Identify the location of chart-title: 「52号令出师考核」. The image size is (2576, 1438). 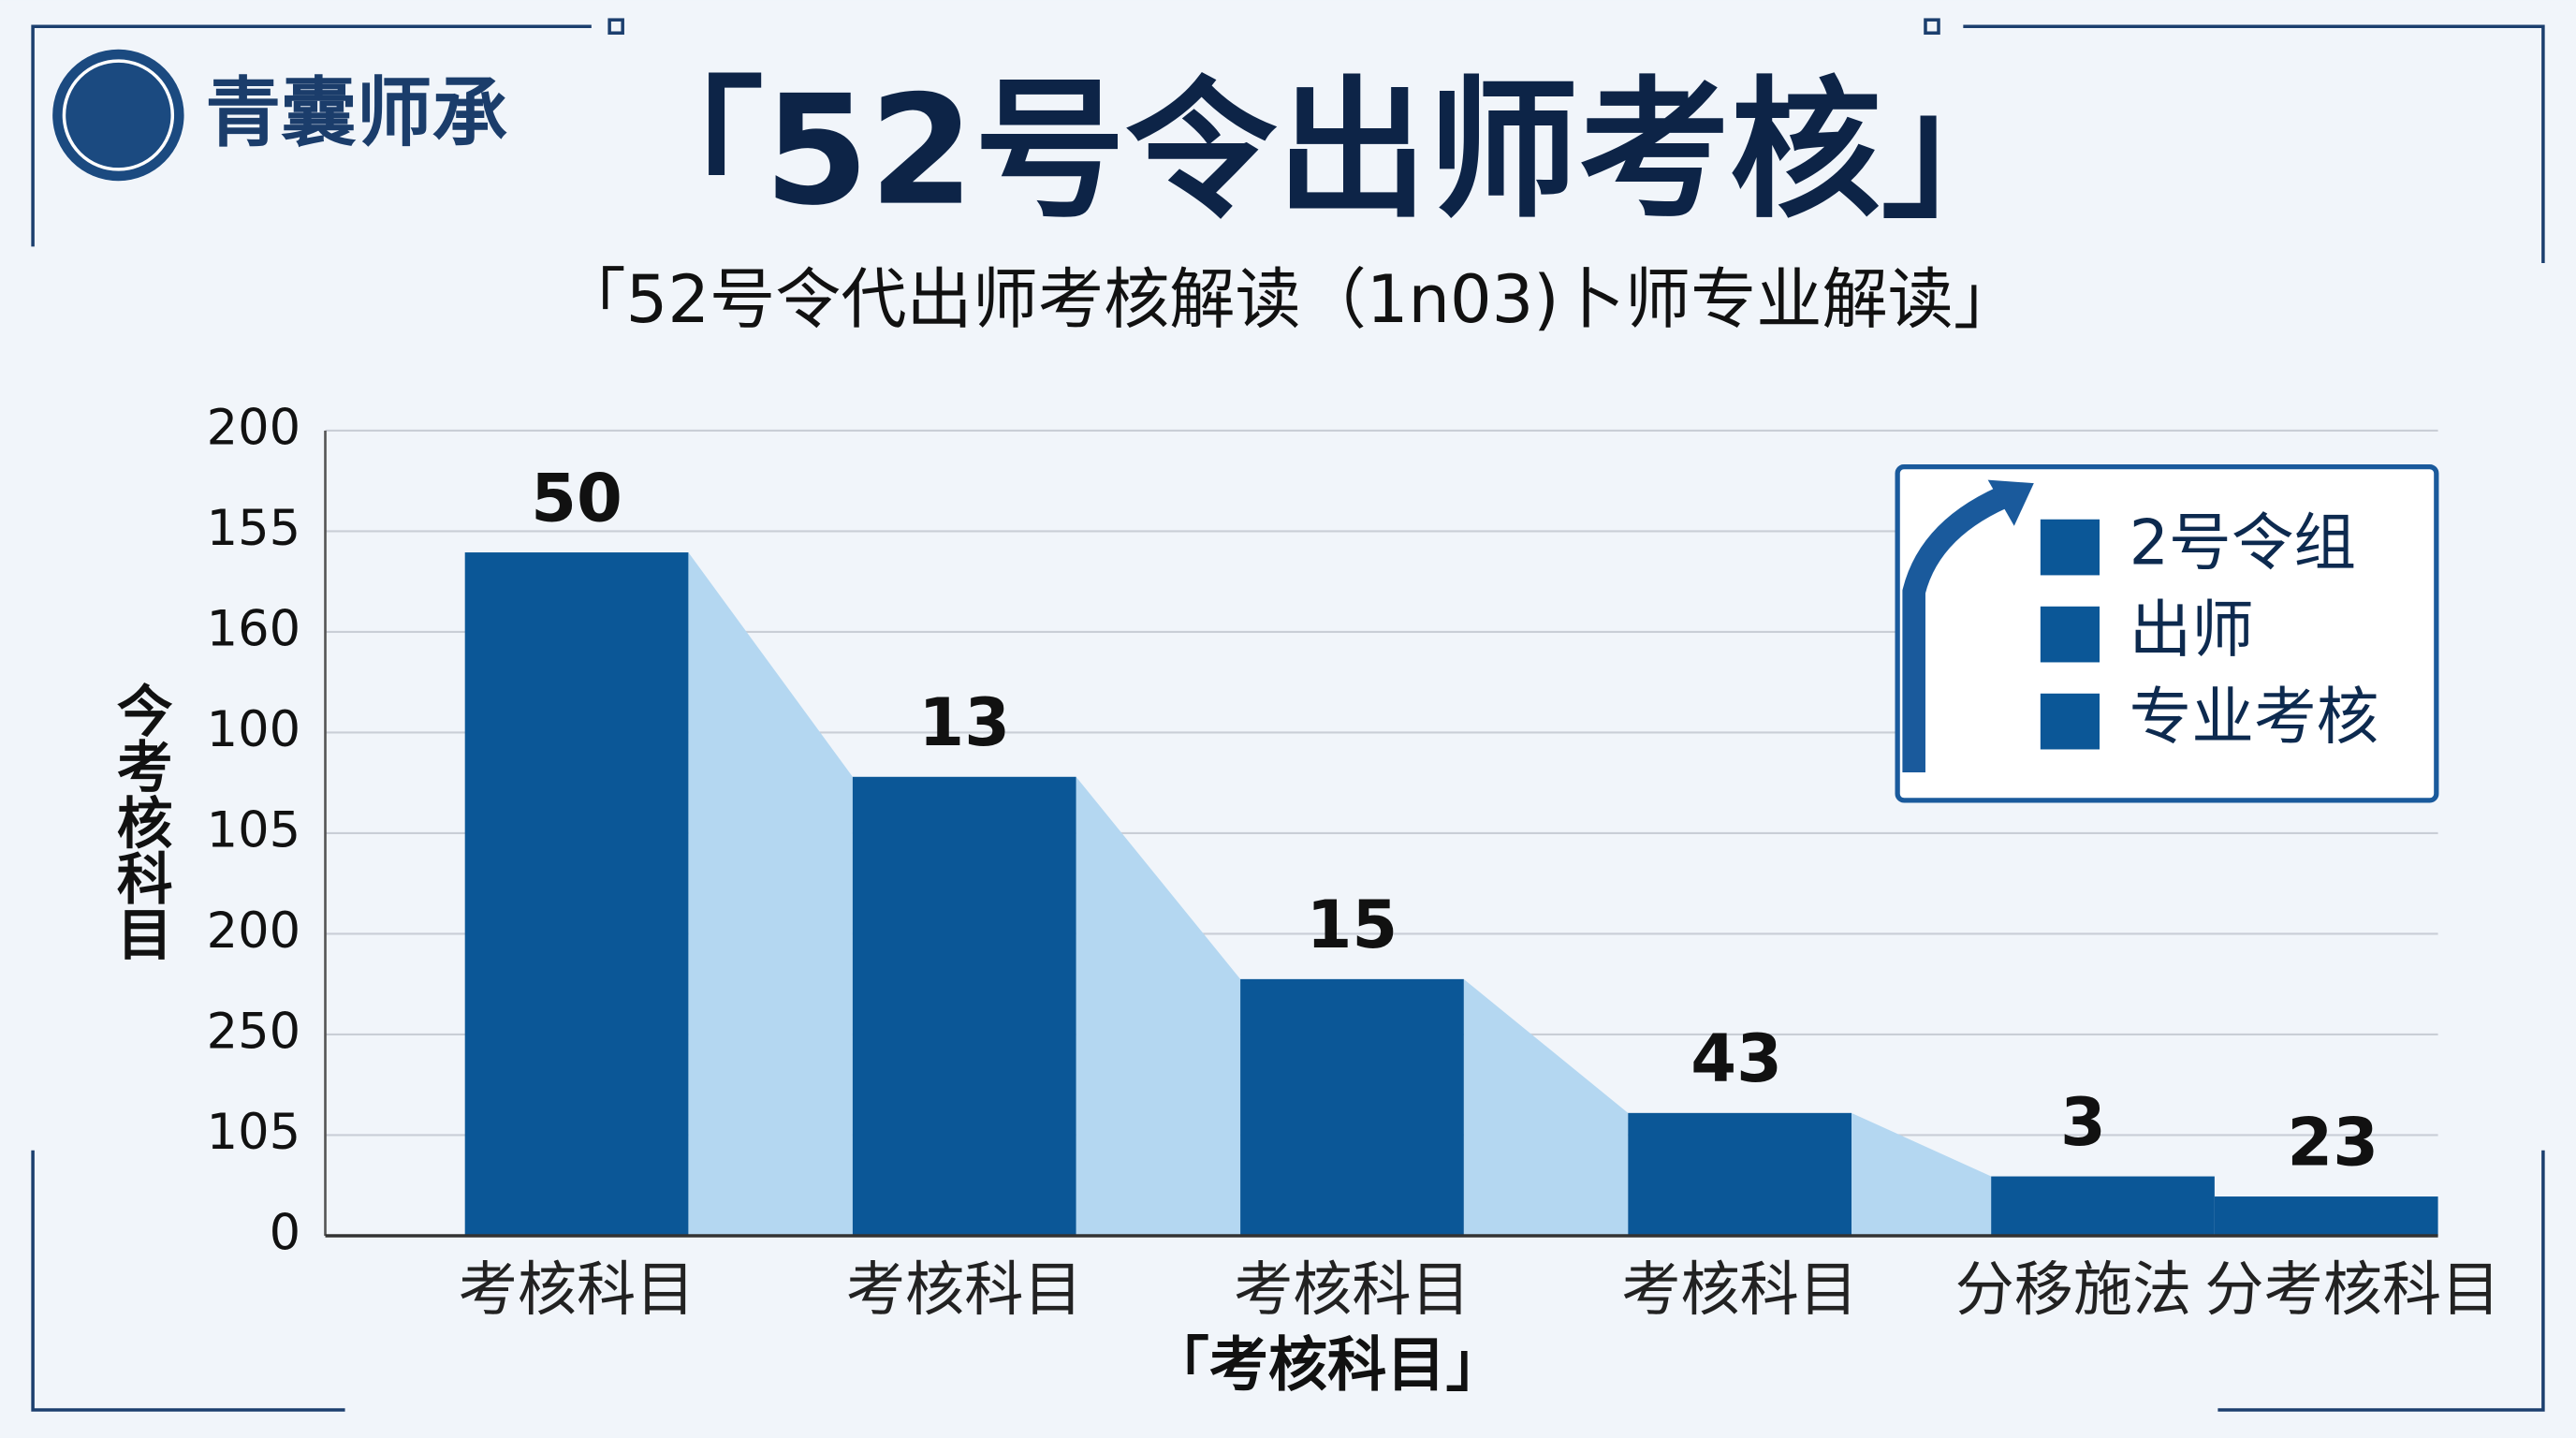
(1322, 152).